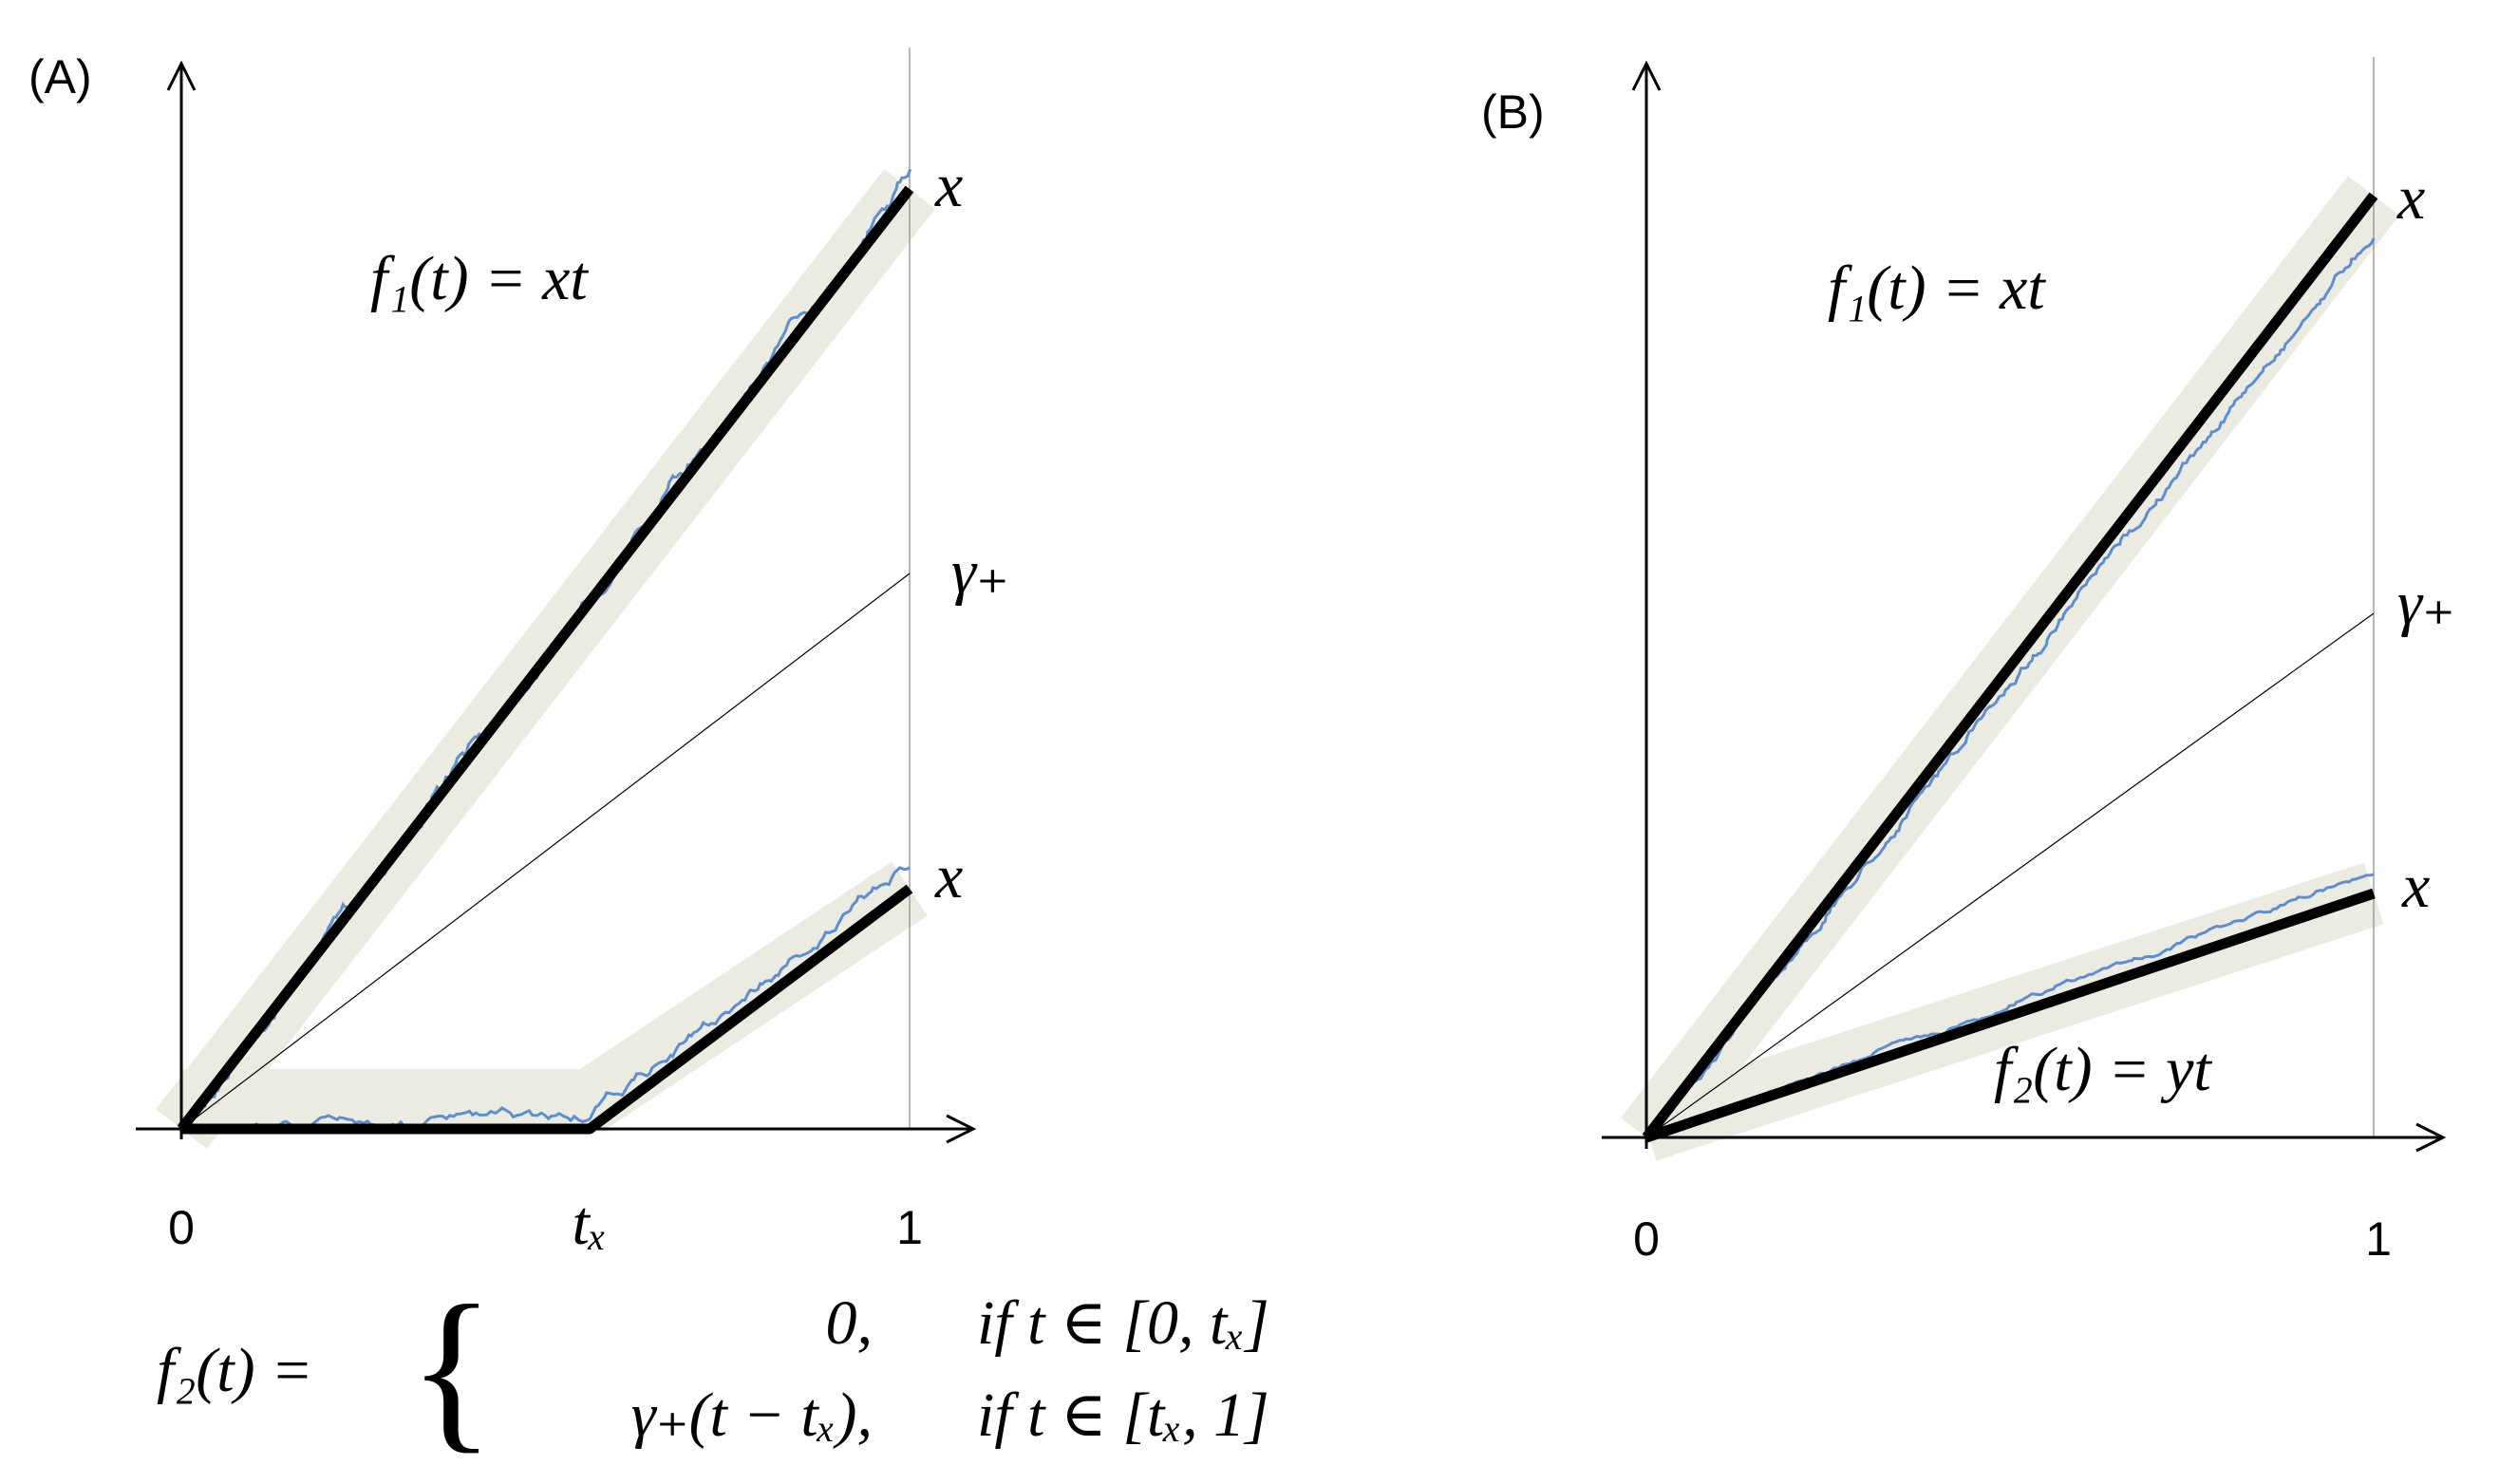  I want to click on x-tick-label: tₓ, so click(589, 1223).